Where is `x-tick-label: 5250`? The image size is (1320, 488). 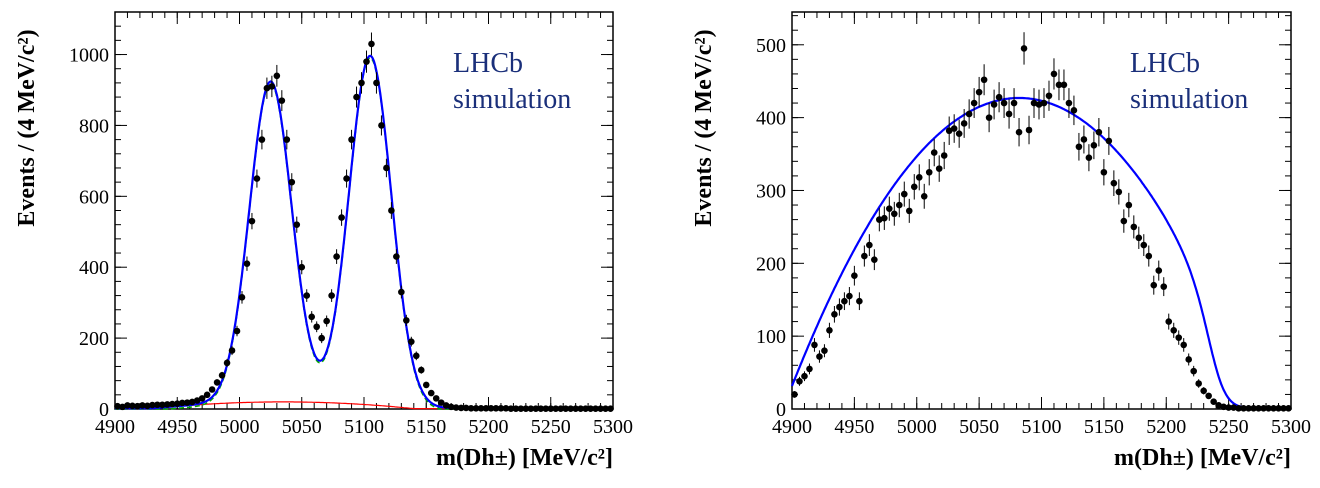
x-tick-label: 5250 is located at coordinates (551, 427).